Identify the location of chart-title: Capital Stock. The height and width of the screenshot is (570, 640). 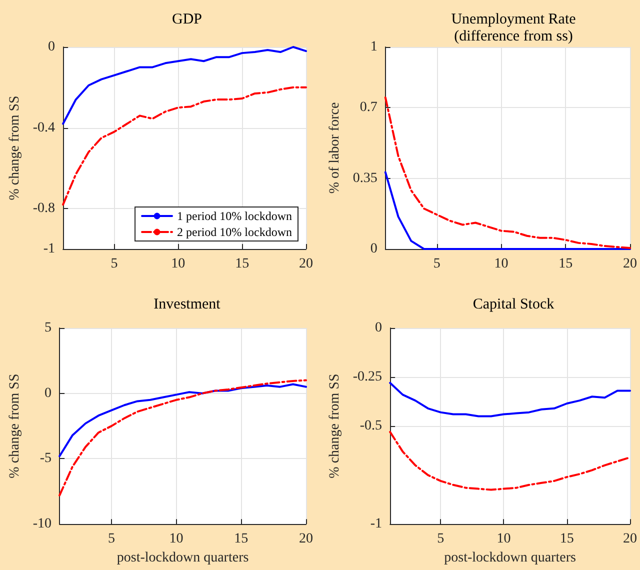
(513, 304).